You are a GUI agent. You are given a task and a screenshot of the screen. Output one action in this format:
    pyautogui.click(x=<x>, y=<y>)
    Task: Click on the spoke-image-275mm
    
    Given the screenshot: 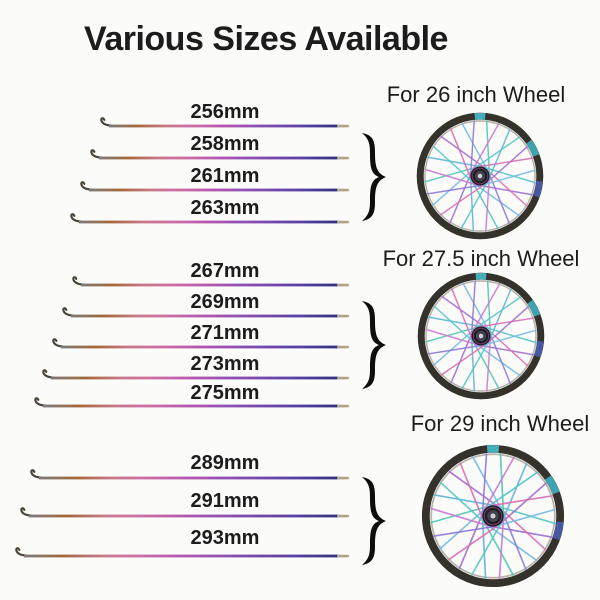 What is the action you would take?
    pyautogui.click(x=191, y=402)
    